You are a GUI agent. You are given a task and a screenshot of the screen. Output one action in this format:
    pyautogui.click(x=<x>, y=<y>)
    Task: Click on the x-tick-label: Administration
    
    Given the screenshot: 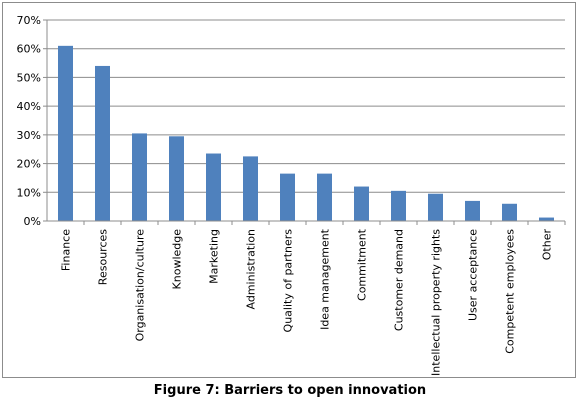 What is the action you would take?
    pyautogui.click(x=251, y=269)
    